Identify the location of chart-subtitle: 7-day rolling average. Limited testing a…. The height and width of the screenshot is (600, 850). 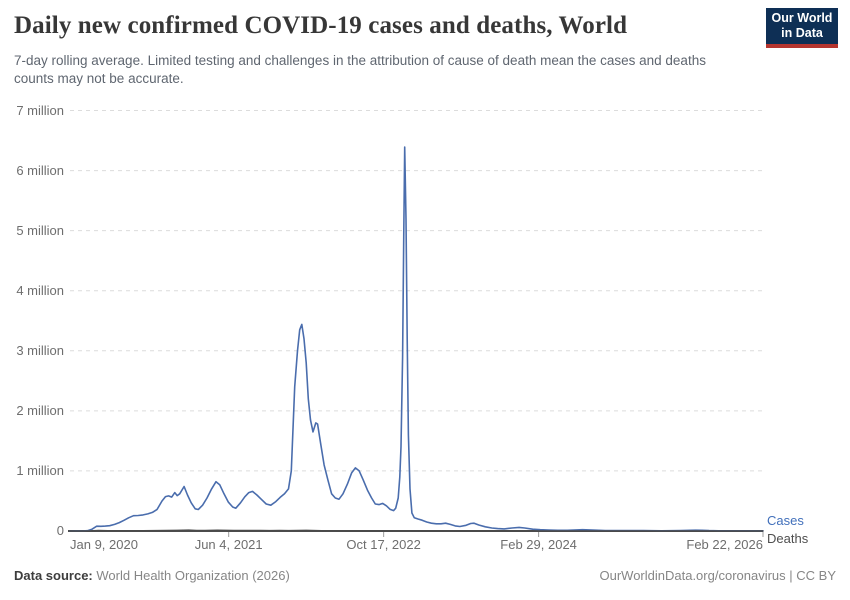
(360, 69).